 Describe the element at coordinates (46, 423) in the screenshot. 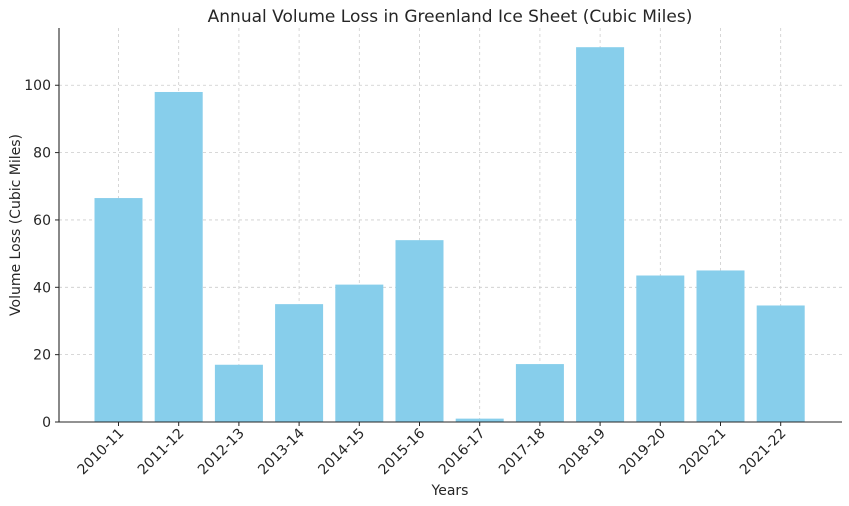

I see `y-tick-label: 0` at that location.